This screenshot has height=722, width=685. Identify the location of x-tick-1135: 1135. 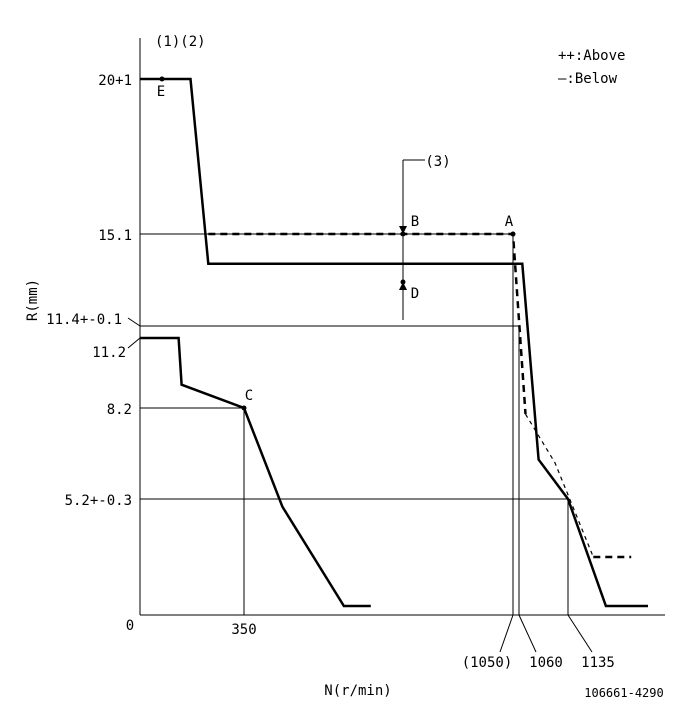
(598, 663).